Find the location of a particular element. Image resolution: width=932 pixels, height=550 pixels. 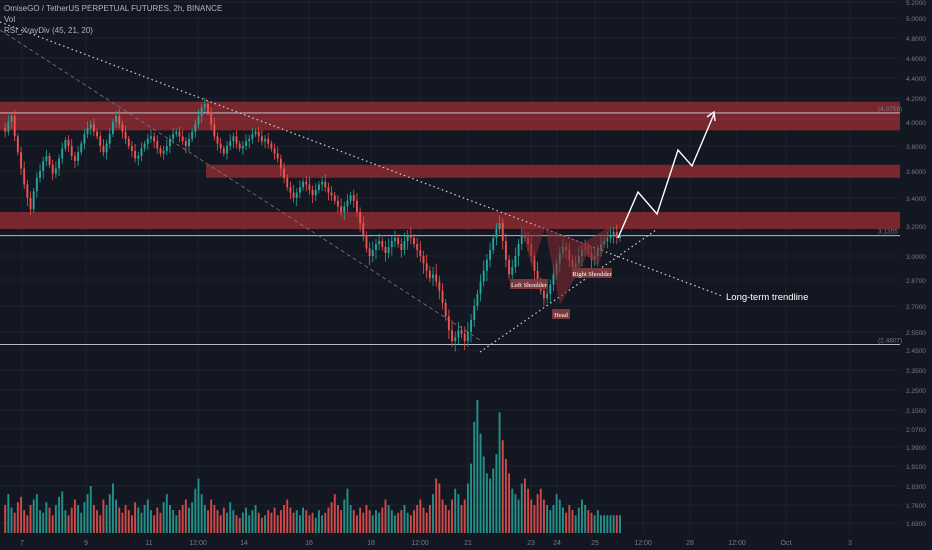

time-tick-label: 21 is located at coordinates (468, 543).